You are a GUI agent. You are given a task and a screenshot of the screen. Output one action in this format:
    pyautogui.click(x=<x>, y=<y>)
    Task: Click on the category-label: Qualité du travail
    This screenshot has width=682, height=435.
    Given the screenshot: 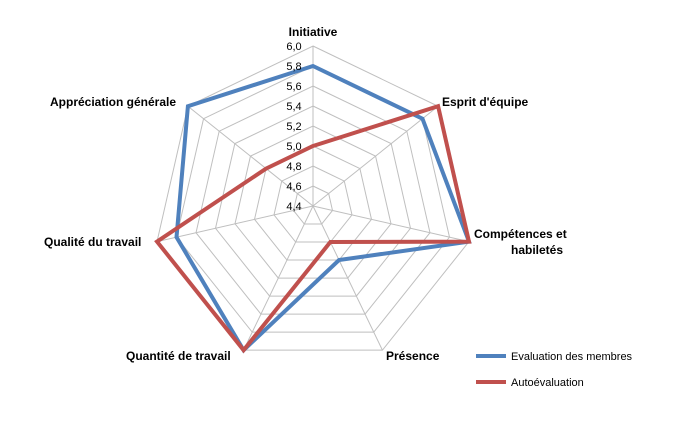 What is the action you would take?
    pyautogui.click(x=92, y=242)
    